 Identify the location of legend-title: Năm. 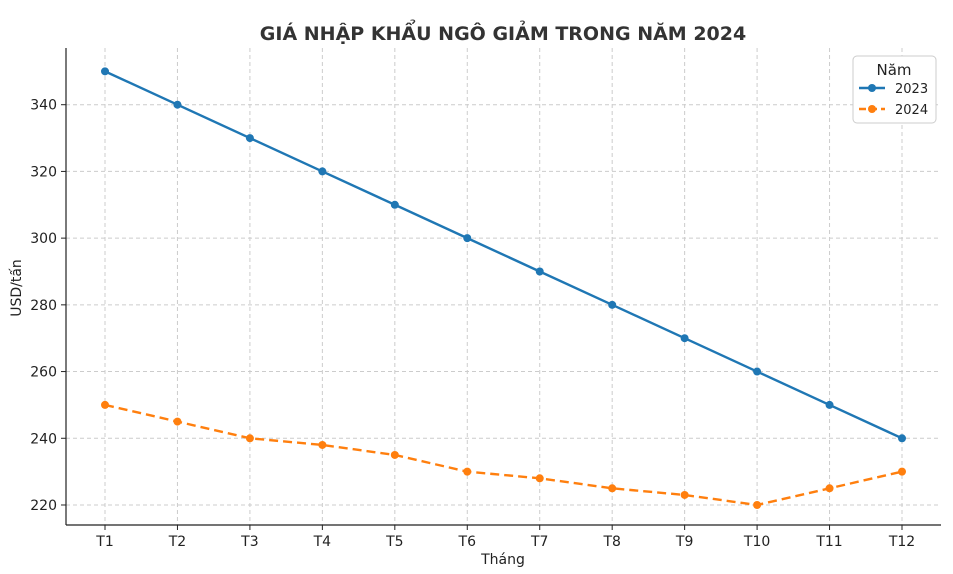
(893, 70).